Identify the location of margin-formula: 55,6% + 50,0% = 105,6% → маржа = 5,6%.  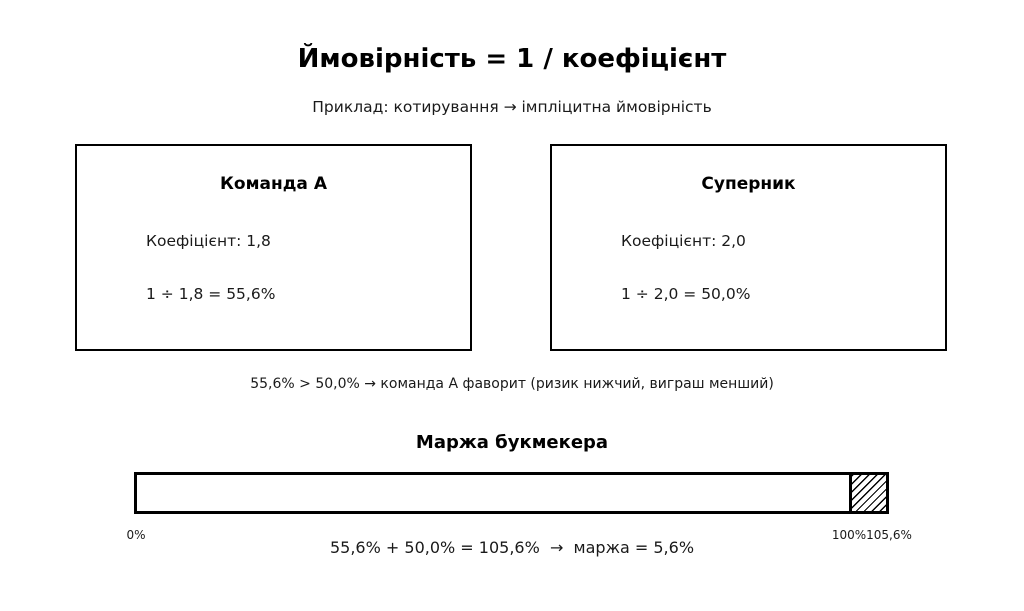
(512, 547).